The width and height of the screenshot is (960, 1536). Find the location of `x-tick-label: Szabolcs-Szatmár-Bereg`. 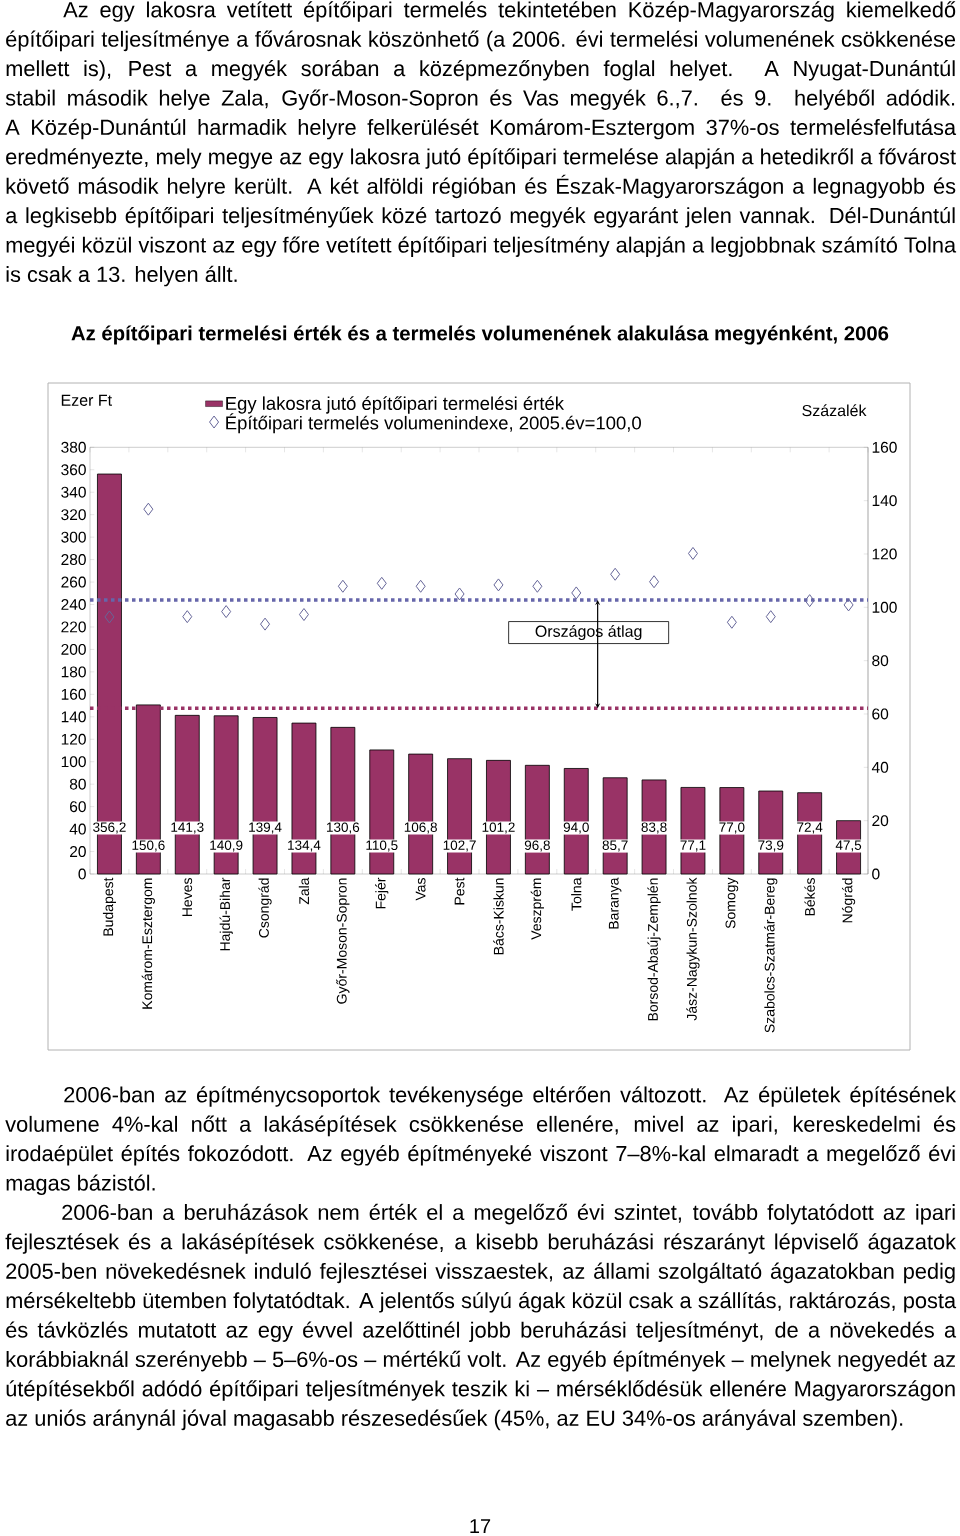

x-tick-label: Szabolcs-Szatmár-Bereg is located at coordinates (771, 955).